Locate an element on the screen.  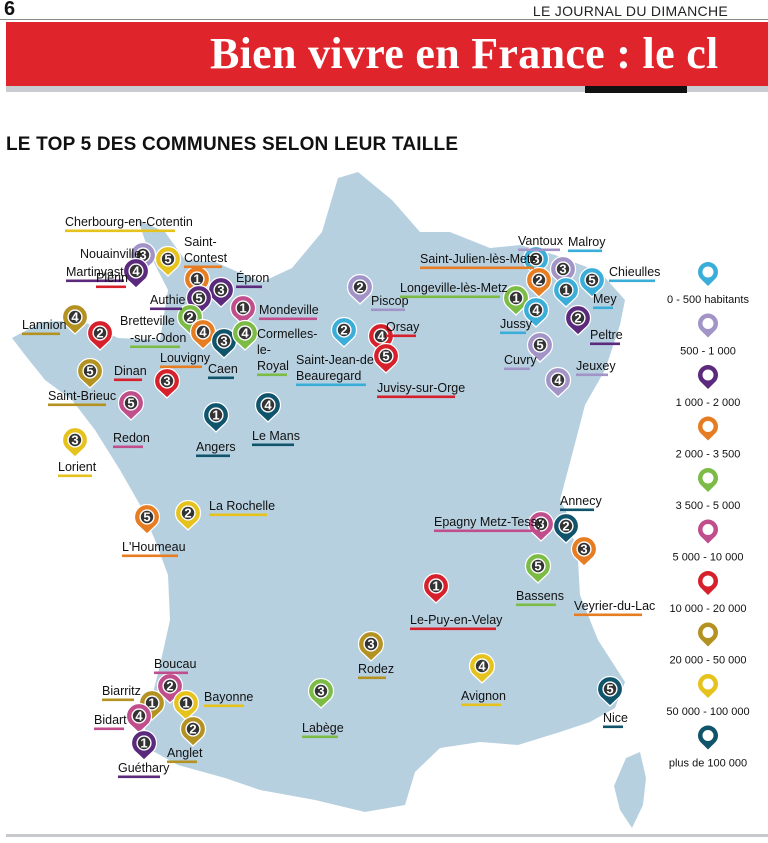
town-name: Jussy is located at coordinates (516, 324).